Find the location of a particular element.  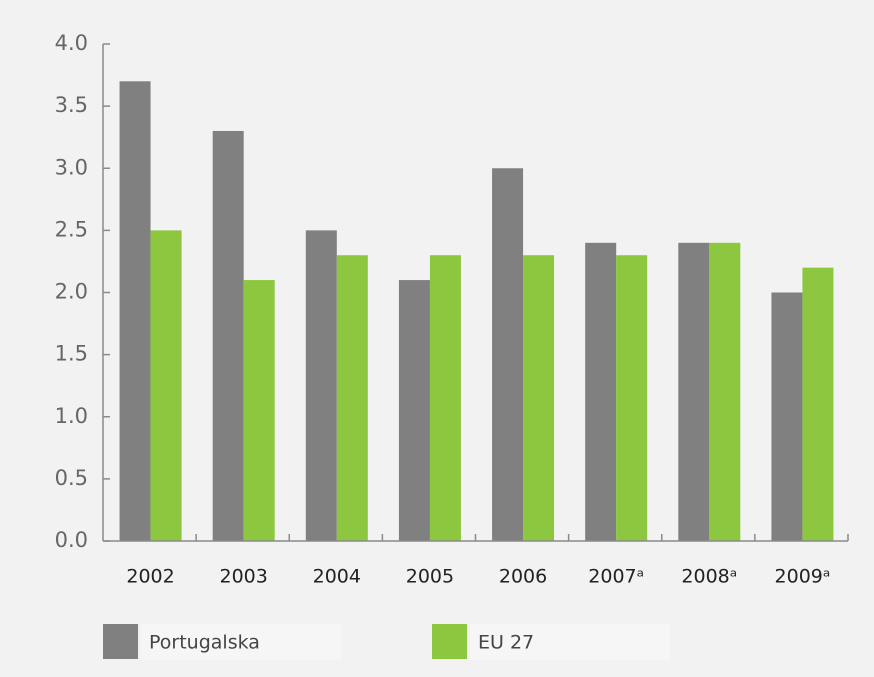

y-tick-label: 0.0 is located at coordinates (71, 540).